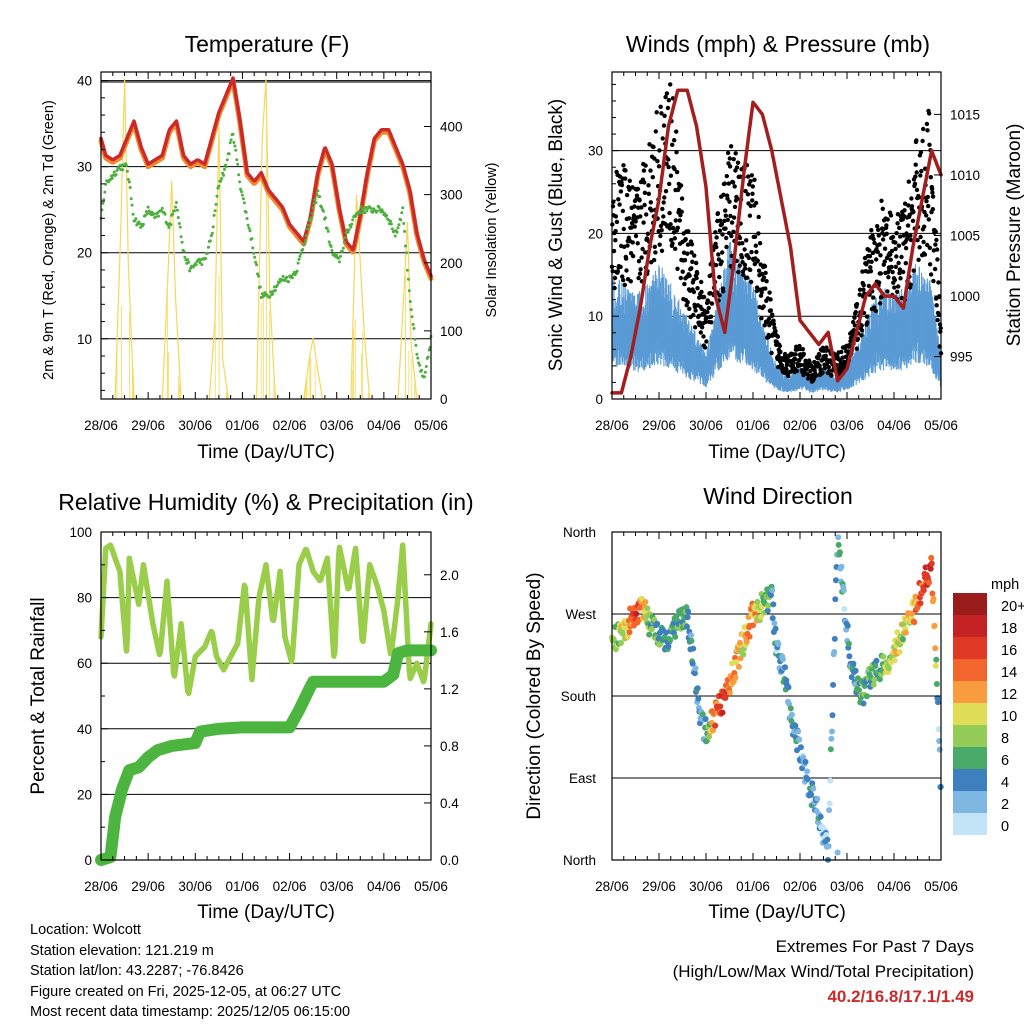 The height and width of the screenshot is (1024, 1024). What do you see at coordinates (706, 425) in the screenshot?
I see `x-tick-label: 30/06` at bounding box center [706, 425].